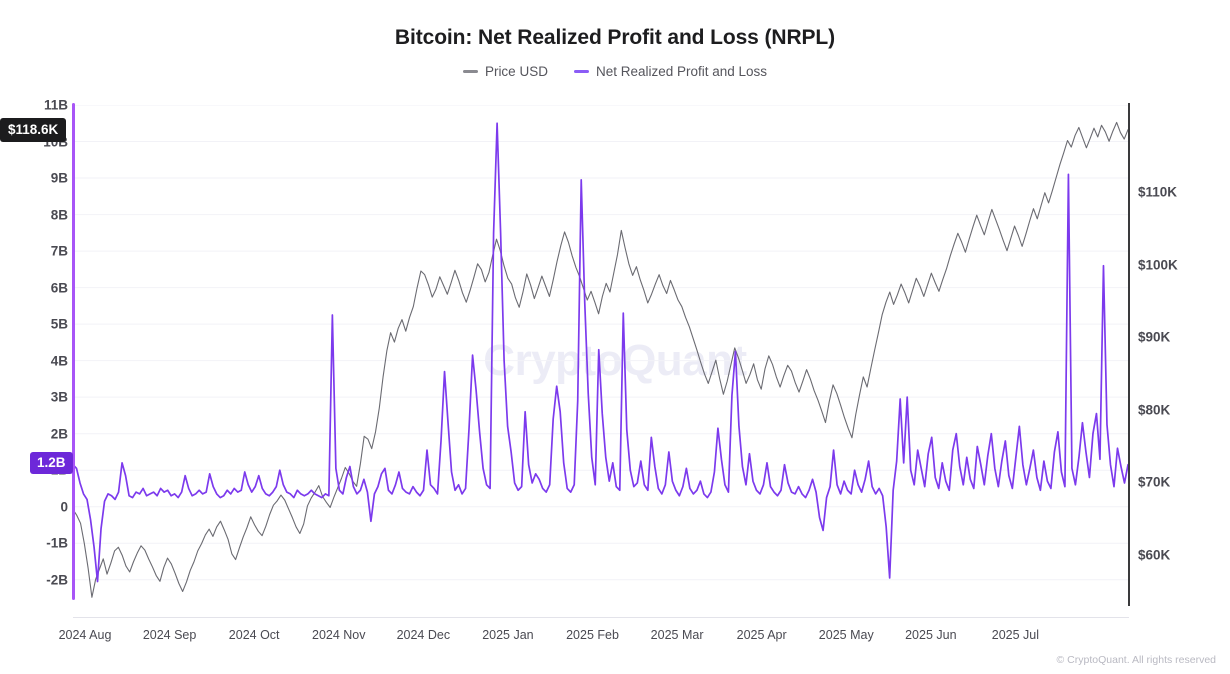 The width and height of the screenshot is (1230, 674). Describe the element at coordinates (57, 580) in the screenshot. I see `left-axis-tick-label: -2B` at that location.